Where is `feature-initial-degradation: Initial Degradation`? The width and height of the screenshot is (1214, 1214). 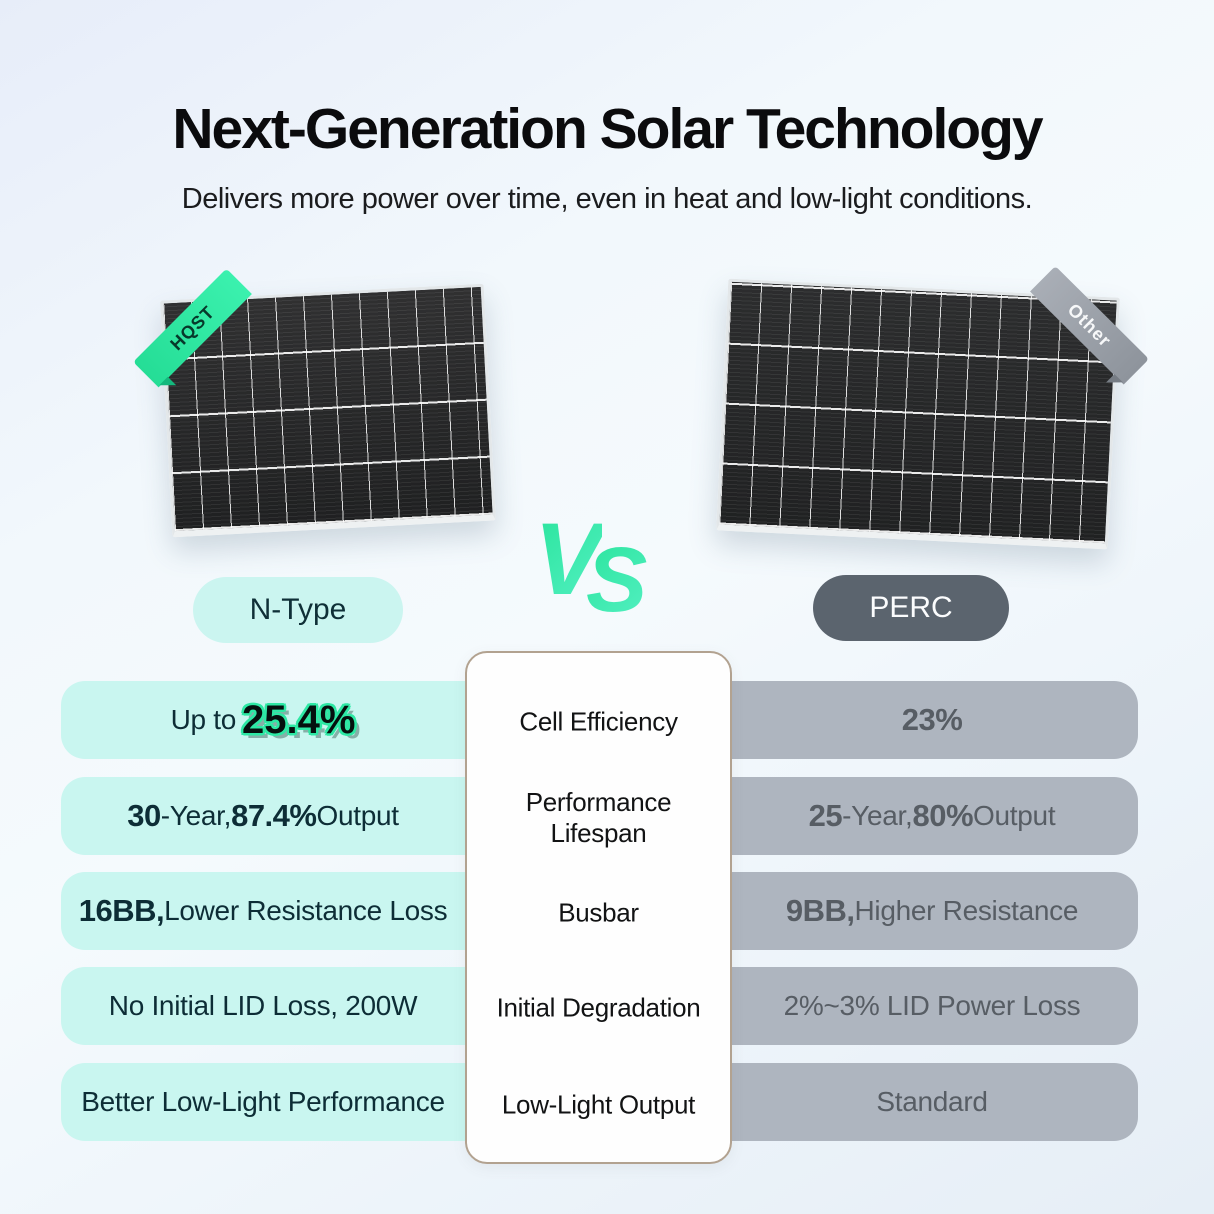 feature-initial-degradation: Initial Degradation is located at coordinates (598, 1007).